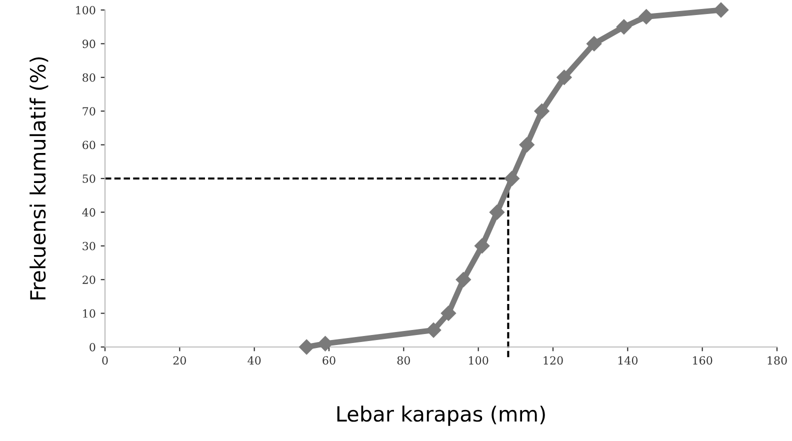 The width and height of the screenshot is (792, 441). I want to click on x-tick-label: 60, so click(329, 360).